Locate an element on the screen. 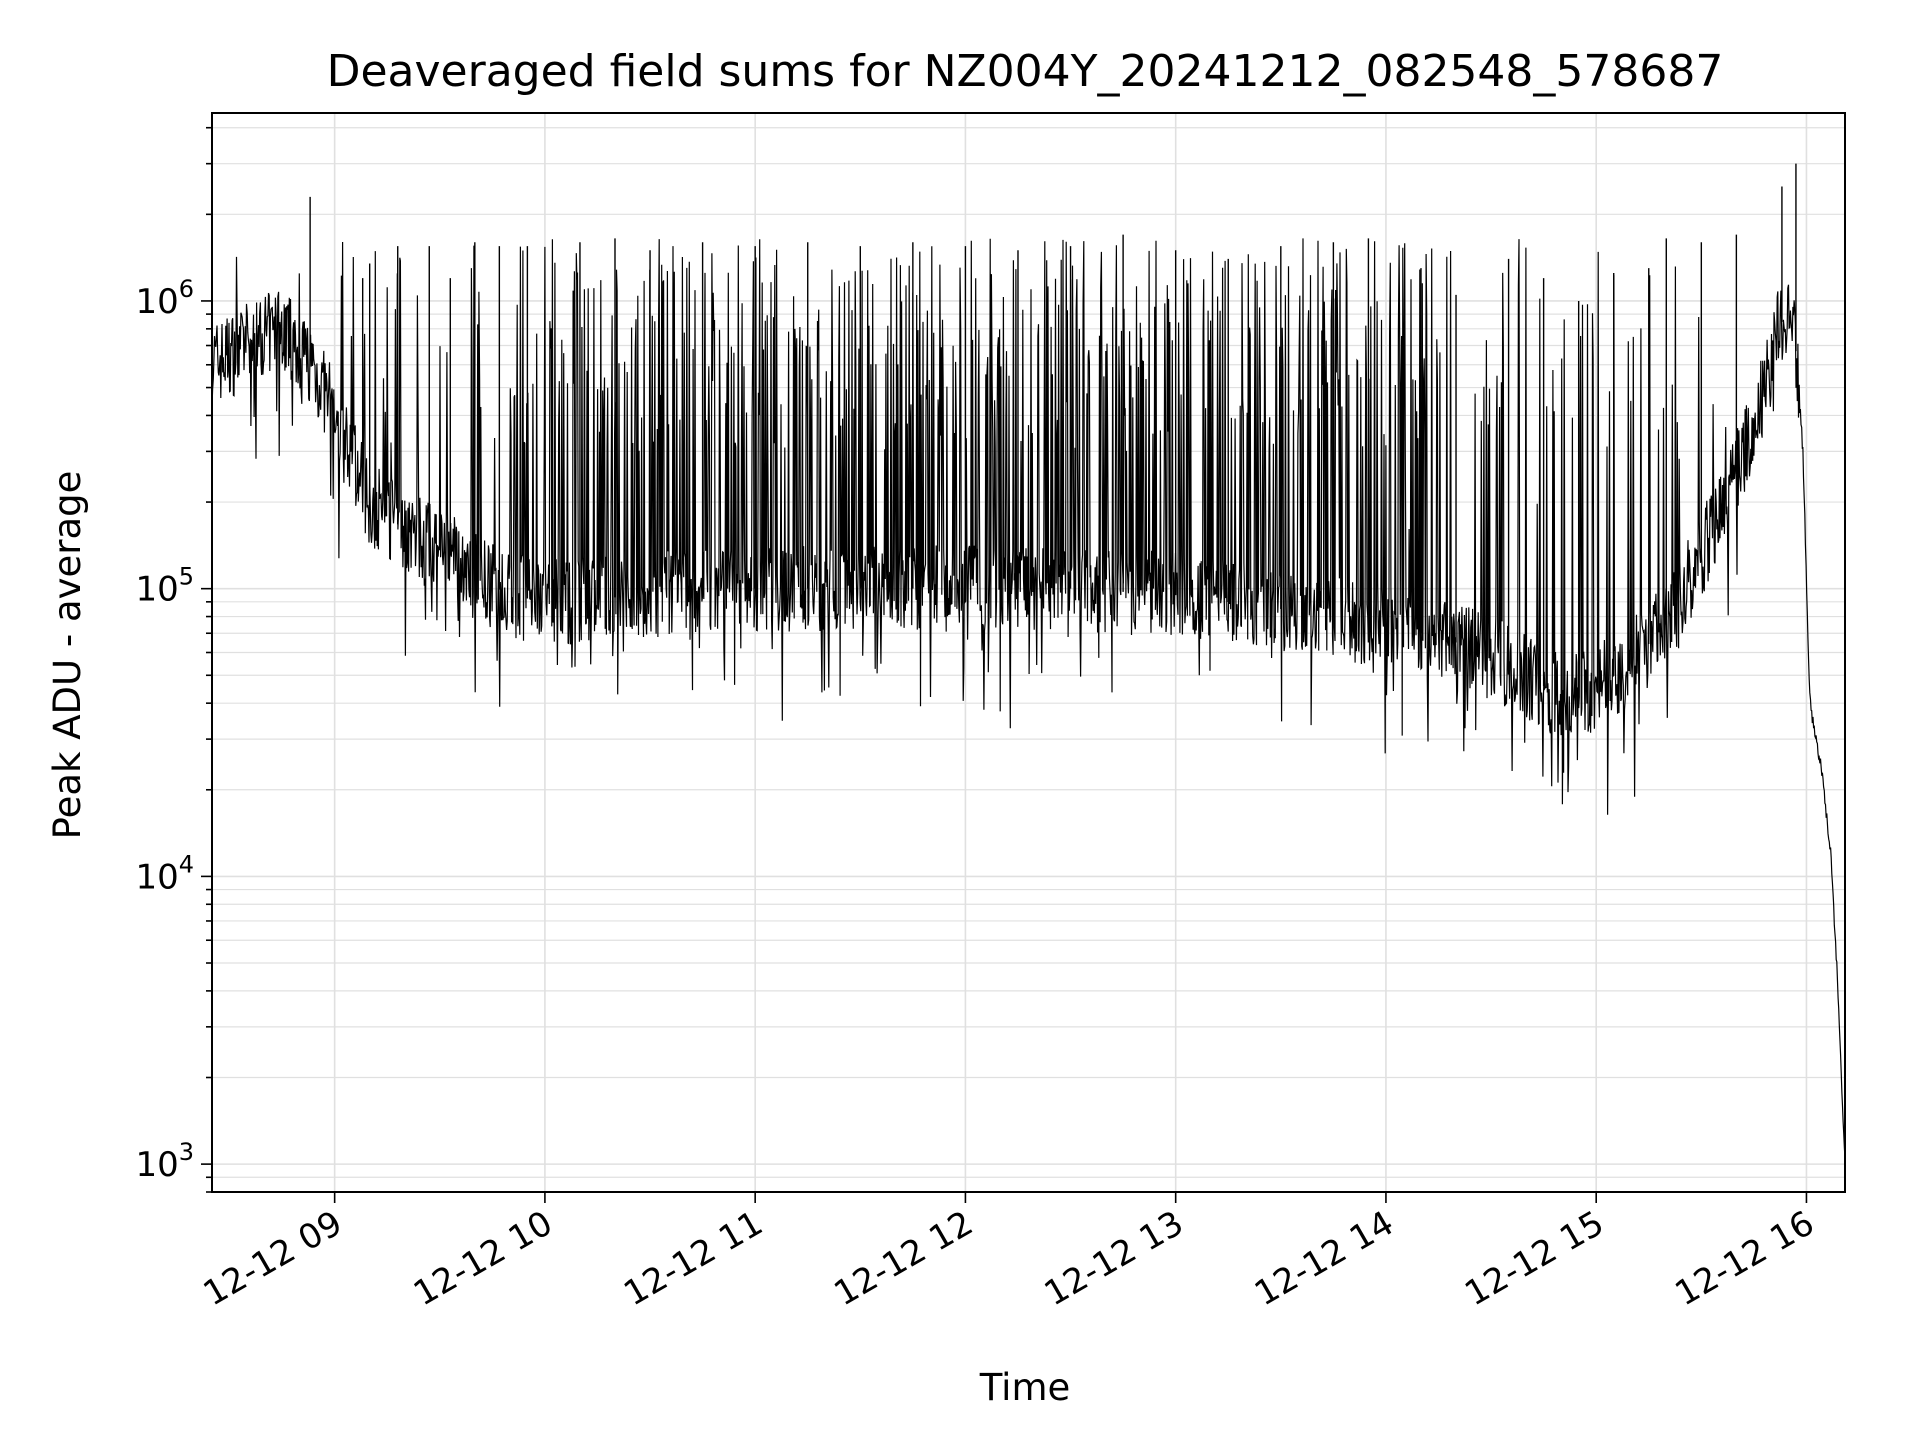 The width and height of the screenshot is (1920, 1440). y-tick-label: 10⁵ is located at coordinates (164, 586).